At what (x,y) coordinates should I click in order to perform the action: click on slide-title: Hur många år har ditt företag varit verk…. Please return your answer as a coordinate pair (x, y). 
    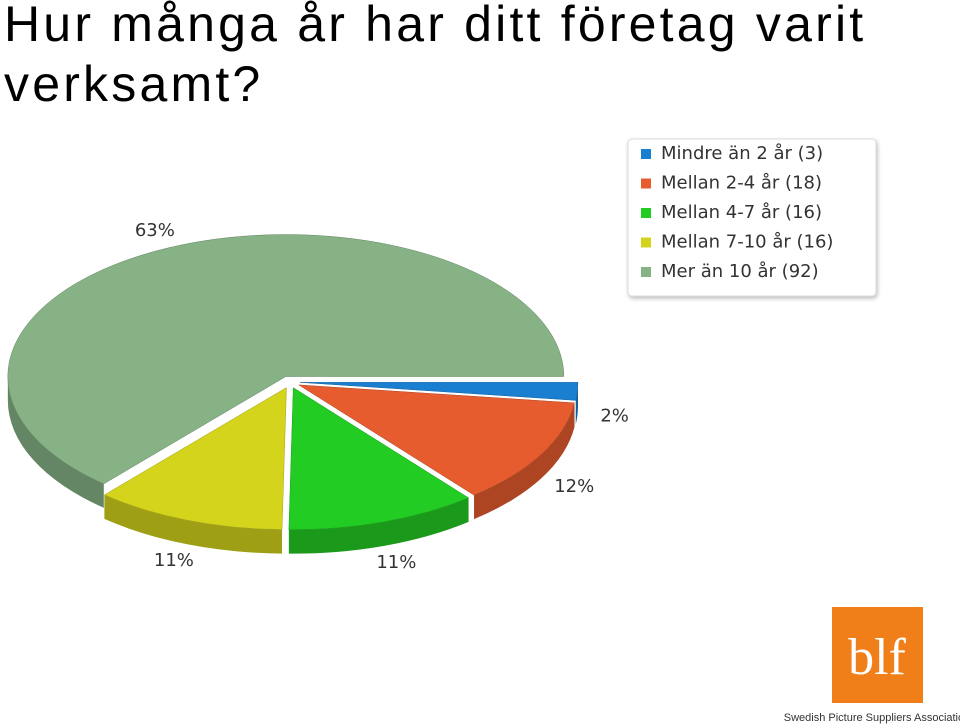
    Looking at the image, I should click on (435, 56).